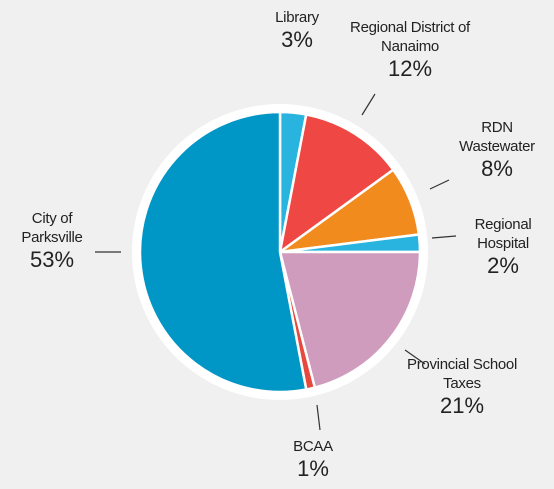 Image resolution: width=554 pixels, height=489 pixels. I want to click on slice-label: City of Parksville 53%, so click(52, 241).